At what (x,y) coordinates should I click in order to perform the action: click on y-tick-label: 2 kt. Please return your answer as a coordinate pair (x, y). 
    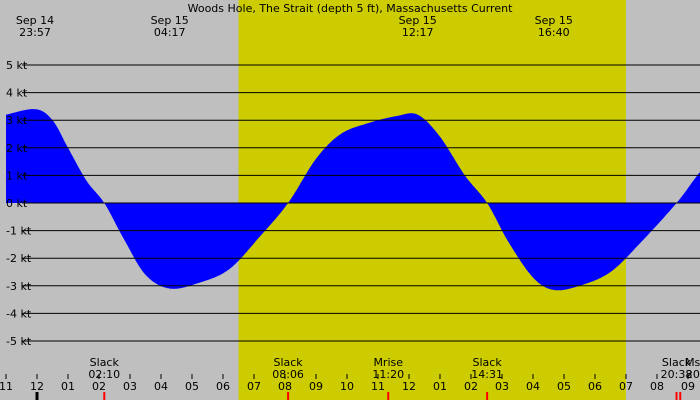
    Looking at the image, I should click on (17, 148).